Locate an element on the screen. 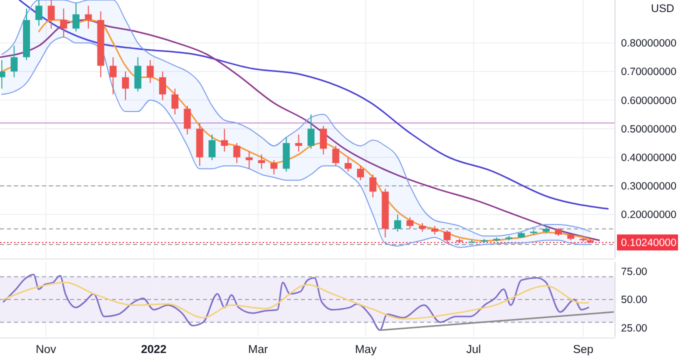 The height and width of the screenshot is (362, 680). y-tick-label: 25.00 is located at coordinates (634, 328).